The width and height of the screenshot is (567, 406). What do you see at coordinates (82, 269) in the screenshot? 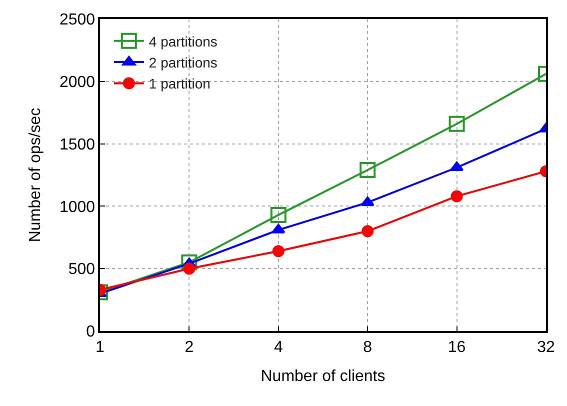
I see `y-tick-label: 500` at bounding box center [82, 269].